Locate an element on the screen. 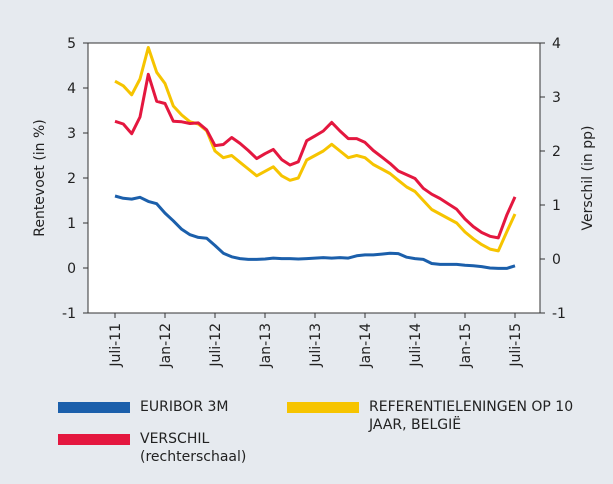  x-tick-label: Jan-13 is located at coordinates (266, 345).